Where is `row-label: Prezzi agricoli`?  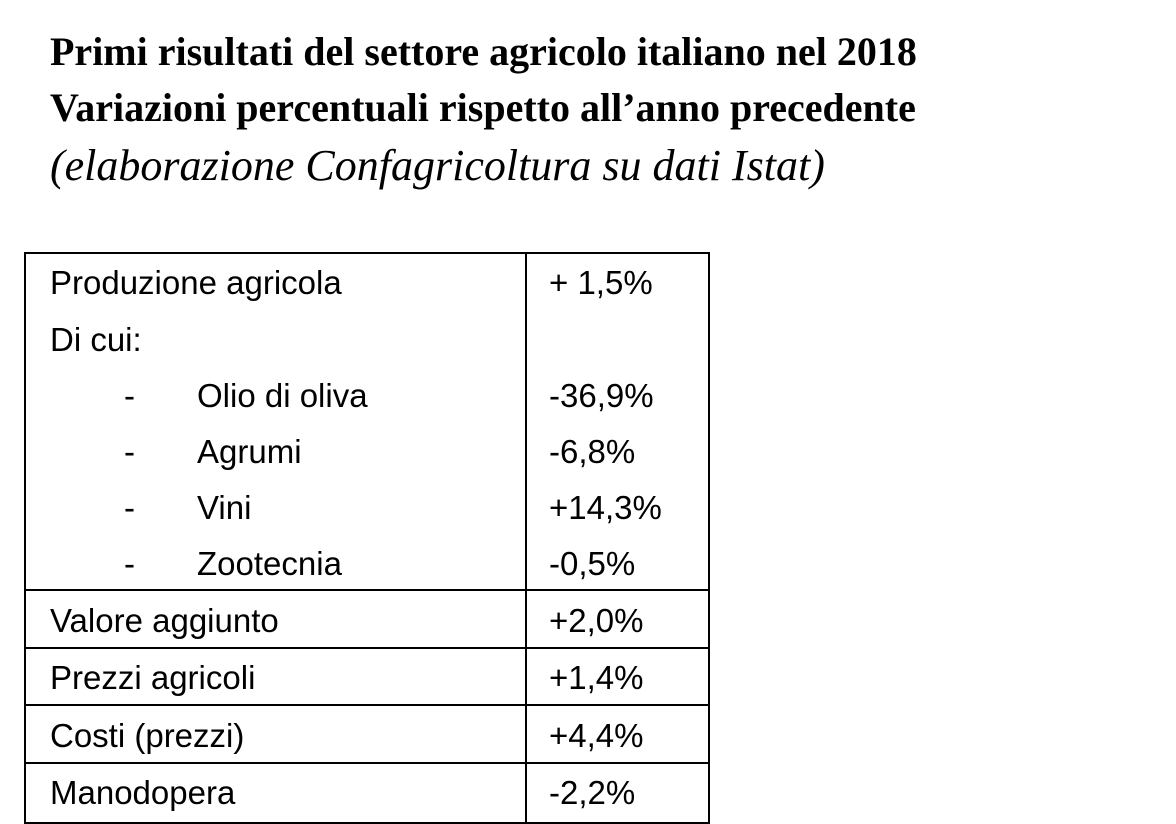 row-label: Prezzi agricoli is located at coordinates (153, 677).